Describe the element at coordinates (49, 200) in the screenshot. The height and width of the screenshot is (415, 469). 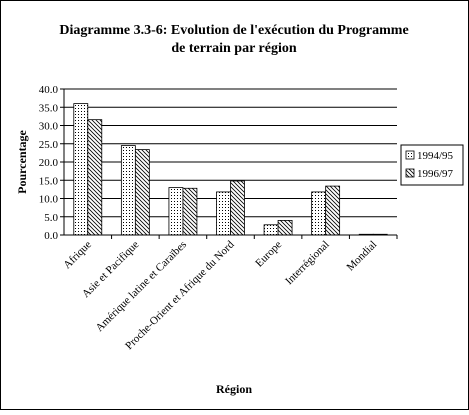
I see `y-tick-label: 10.0` at that location.